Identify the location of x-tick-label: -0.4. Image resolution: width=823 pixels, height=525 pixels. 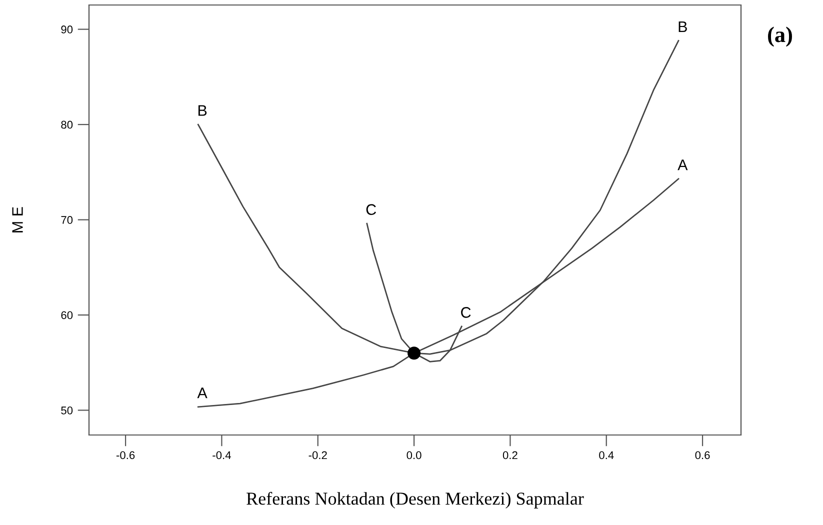
(221, 455).